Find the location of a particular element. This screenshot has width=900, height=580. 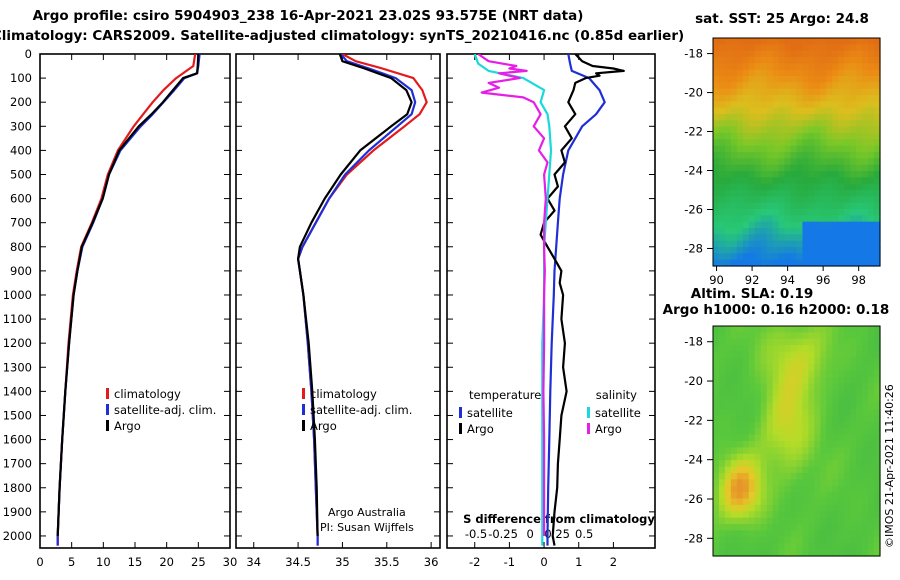

y-tick-label: 500 is located at coordinates (21, 174).